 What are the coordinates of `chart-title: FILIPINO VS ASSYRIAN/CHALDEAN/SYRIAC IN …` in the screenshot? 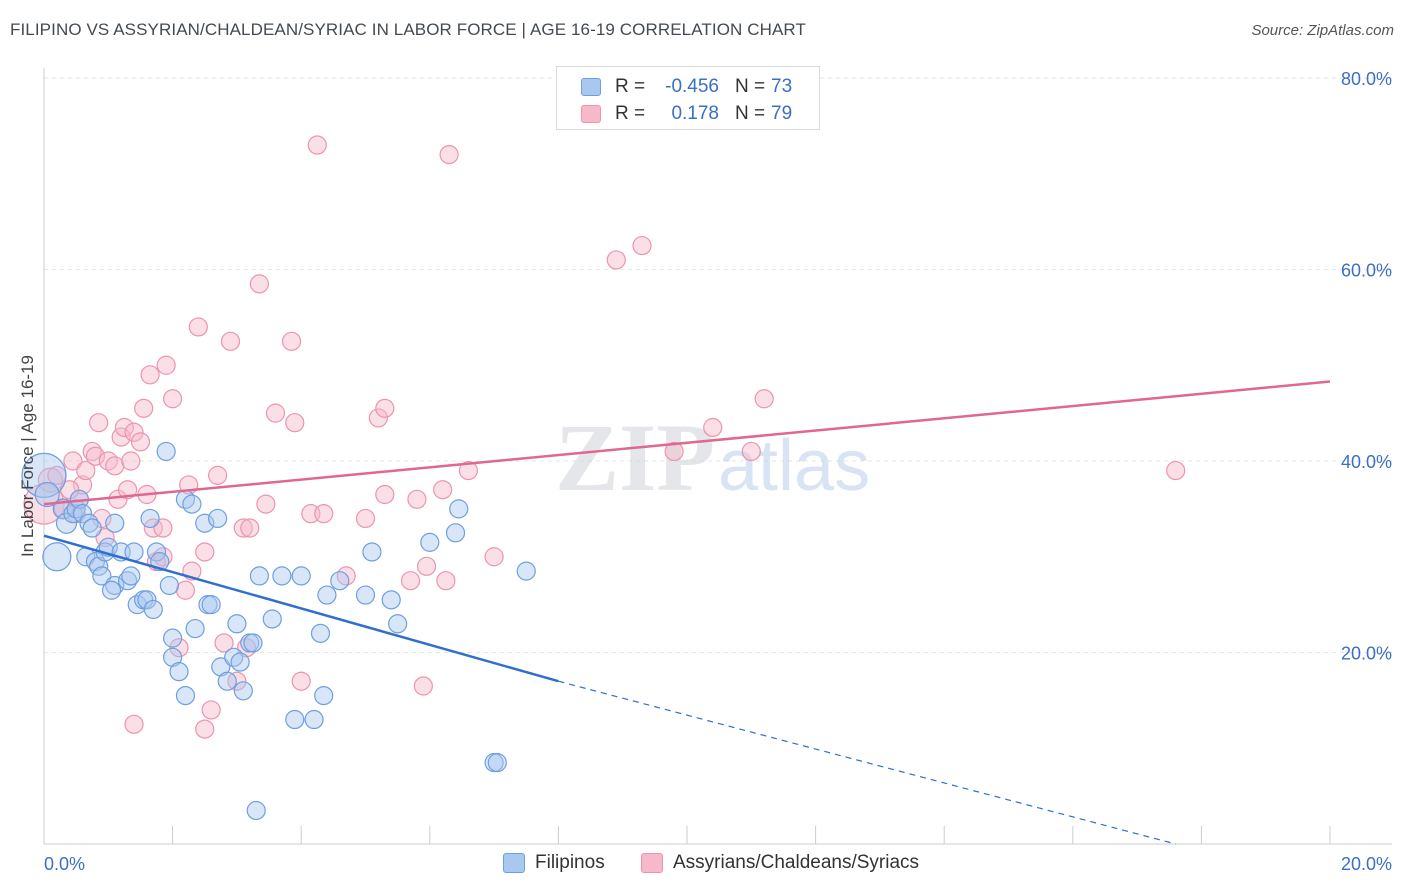 It's located at (408, 29).